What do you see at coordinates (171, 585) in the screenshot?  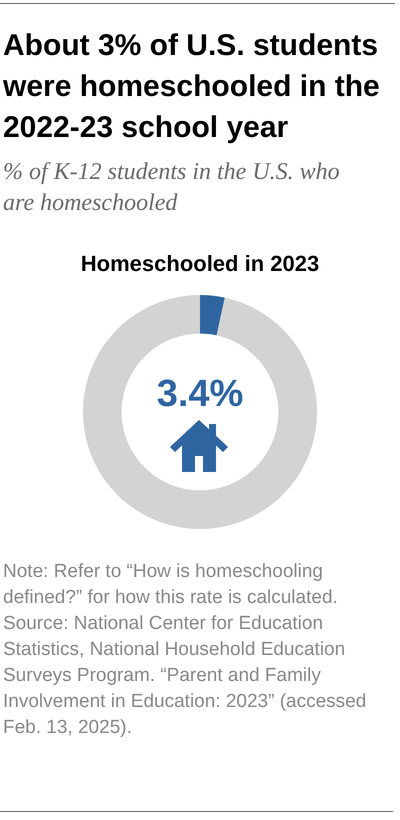 I see `text: Note: Refer to “How is homeschooling defined?” for how this rate is calculated.` at bounding box center [171, 585].